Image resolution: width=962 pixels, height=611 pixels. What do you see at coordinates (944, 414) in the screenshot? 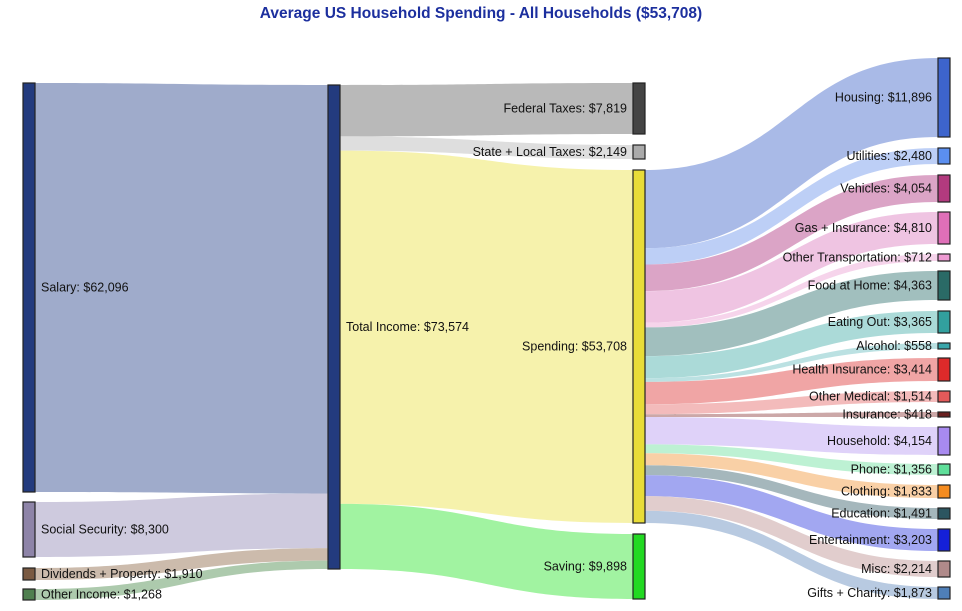
I see `node-insurance` at bounding box center [944, 414].